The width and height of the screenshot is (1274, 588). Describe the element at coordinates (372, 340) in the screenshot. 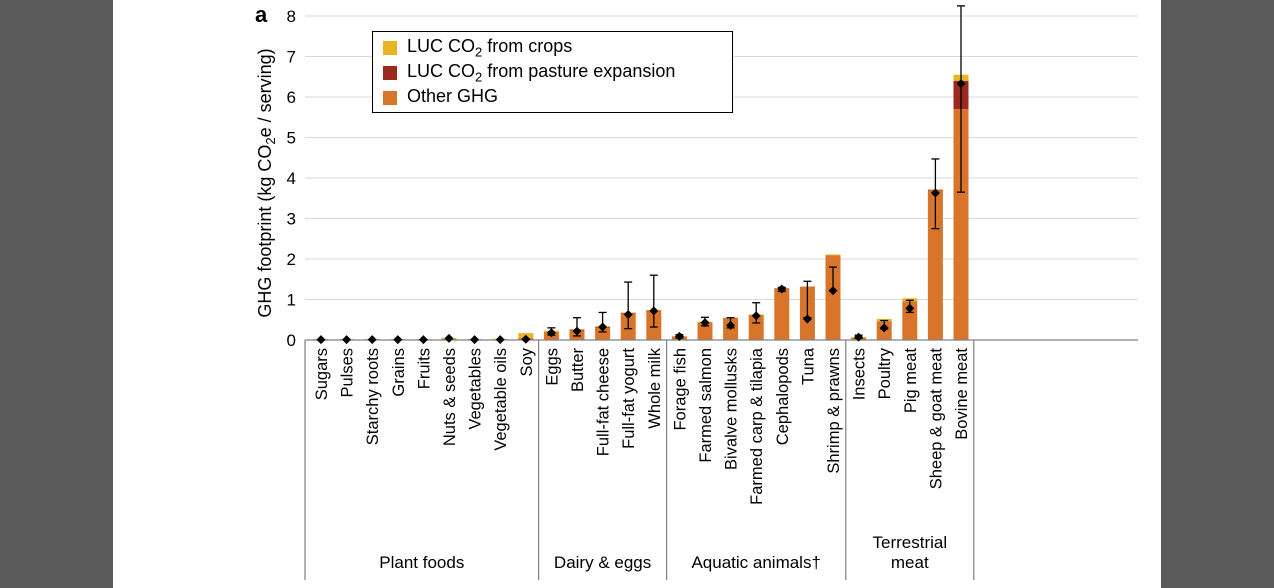

I see `median-marker-starchy-roots` at that location.